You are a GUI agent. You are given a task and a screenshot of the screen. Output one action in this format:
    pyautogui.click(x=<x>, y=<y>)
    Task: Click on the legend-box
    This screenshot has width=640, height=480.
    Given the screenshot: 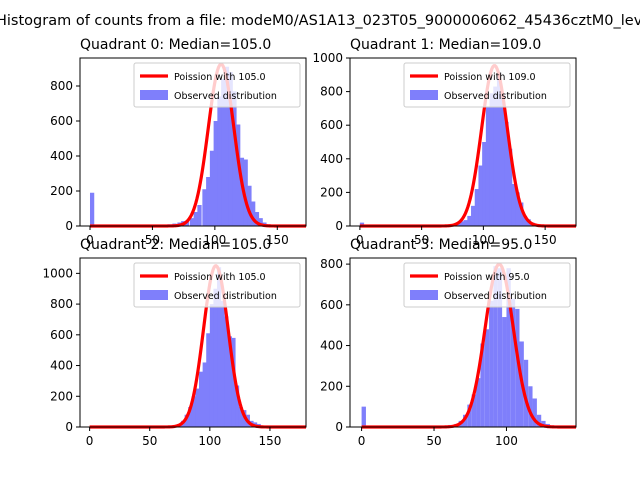 What is the action you would take?
    pyautogui.click(x=487, y=85)
    